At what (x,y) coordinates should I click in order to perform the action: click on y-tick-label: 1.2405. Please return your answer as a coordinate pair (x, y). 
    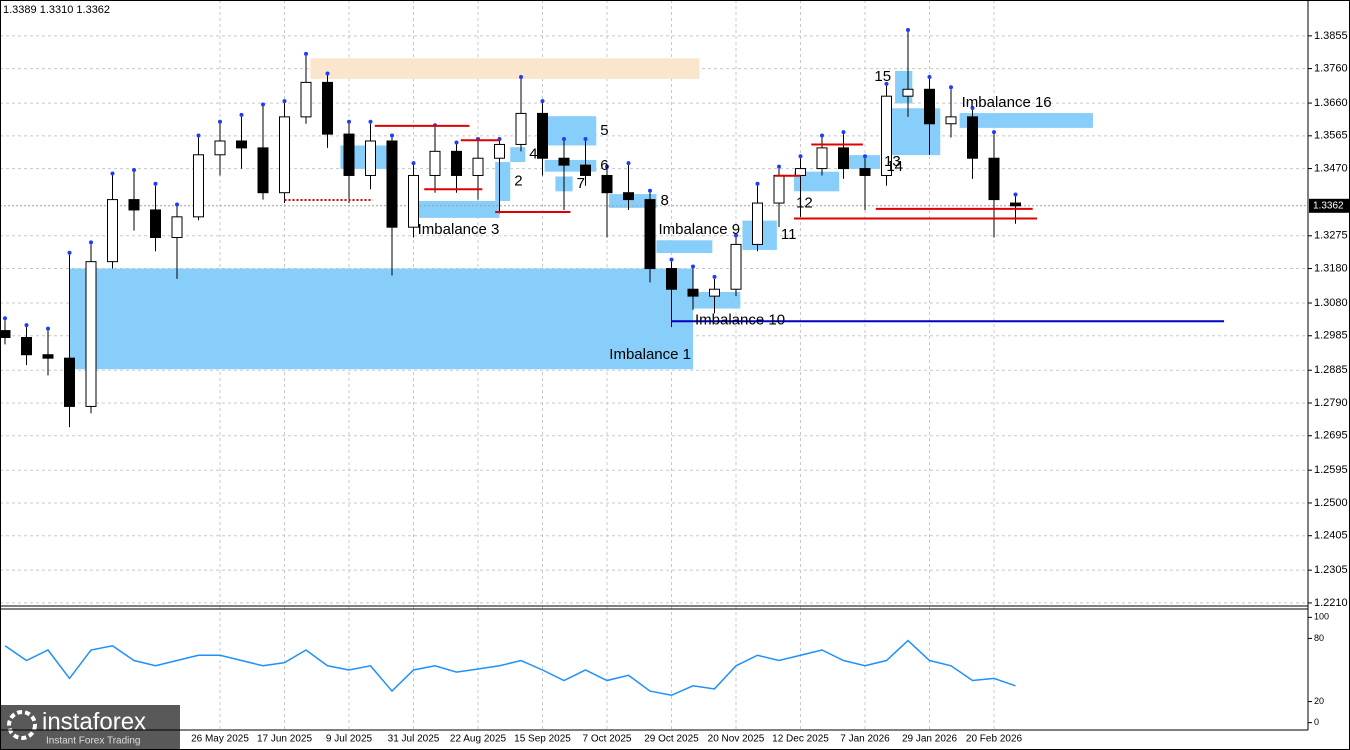
    Looking at the image, I should click on (1331, 536).